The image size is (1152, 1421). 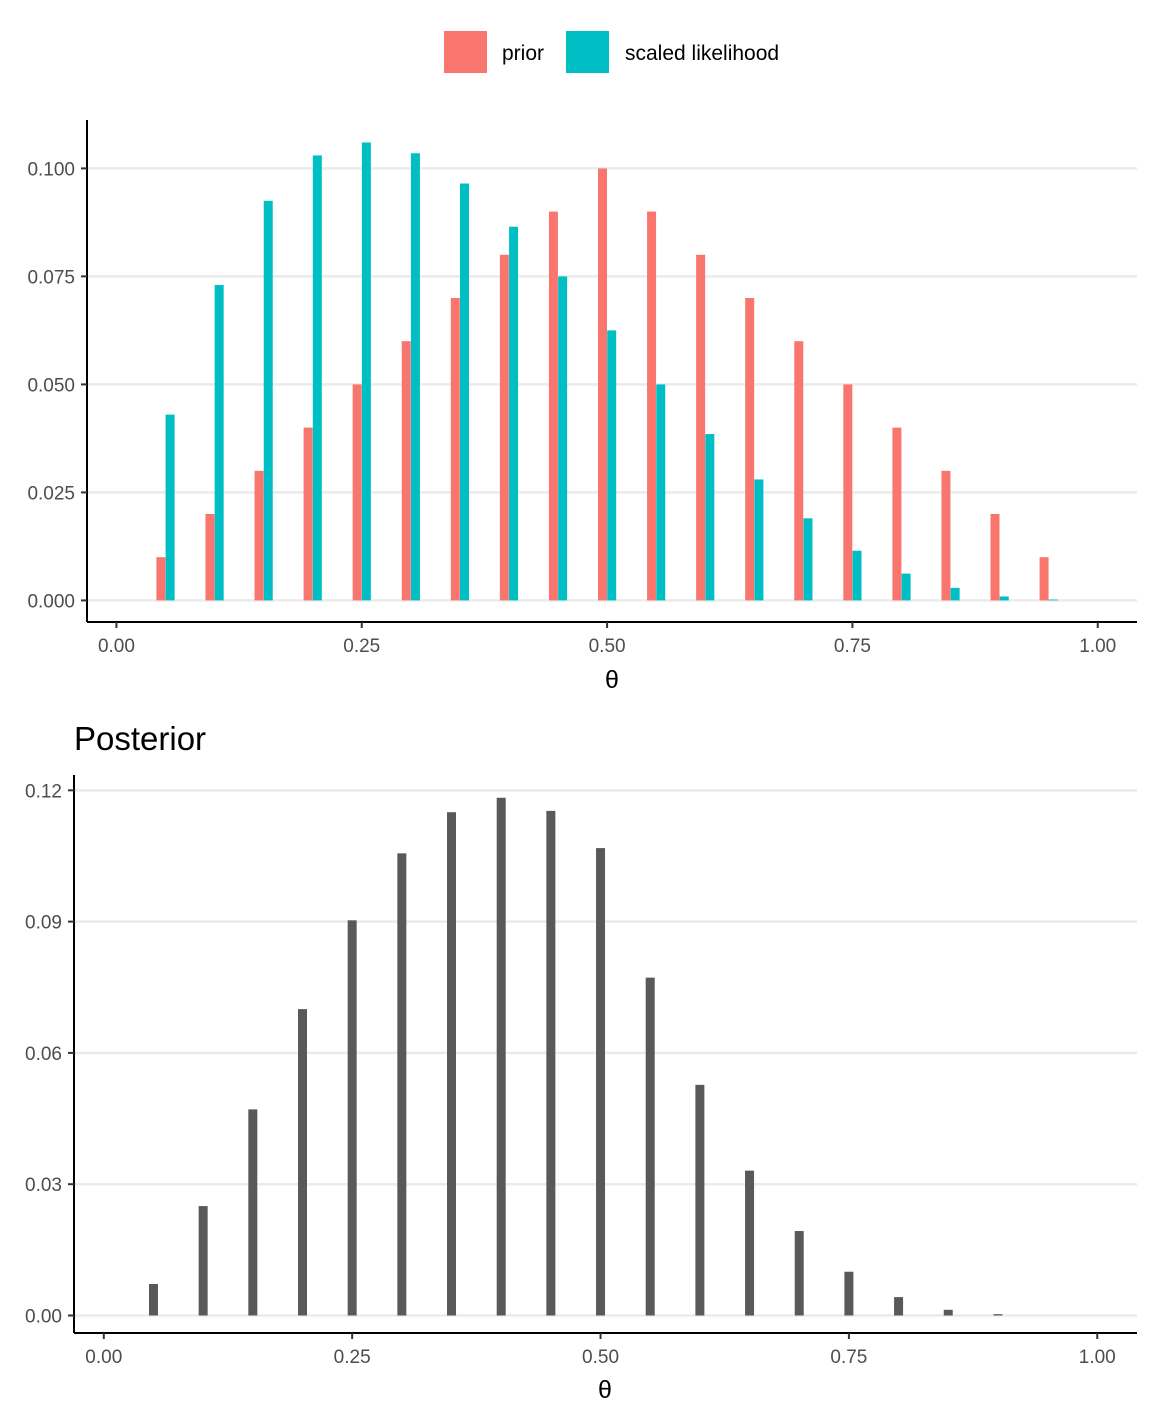 What do you see at coordinates (587, 52) in the screenshot?
I see `legend-swatch-scaled-likelihood` at bounding box center [587, 52].